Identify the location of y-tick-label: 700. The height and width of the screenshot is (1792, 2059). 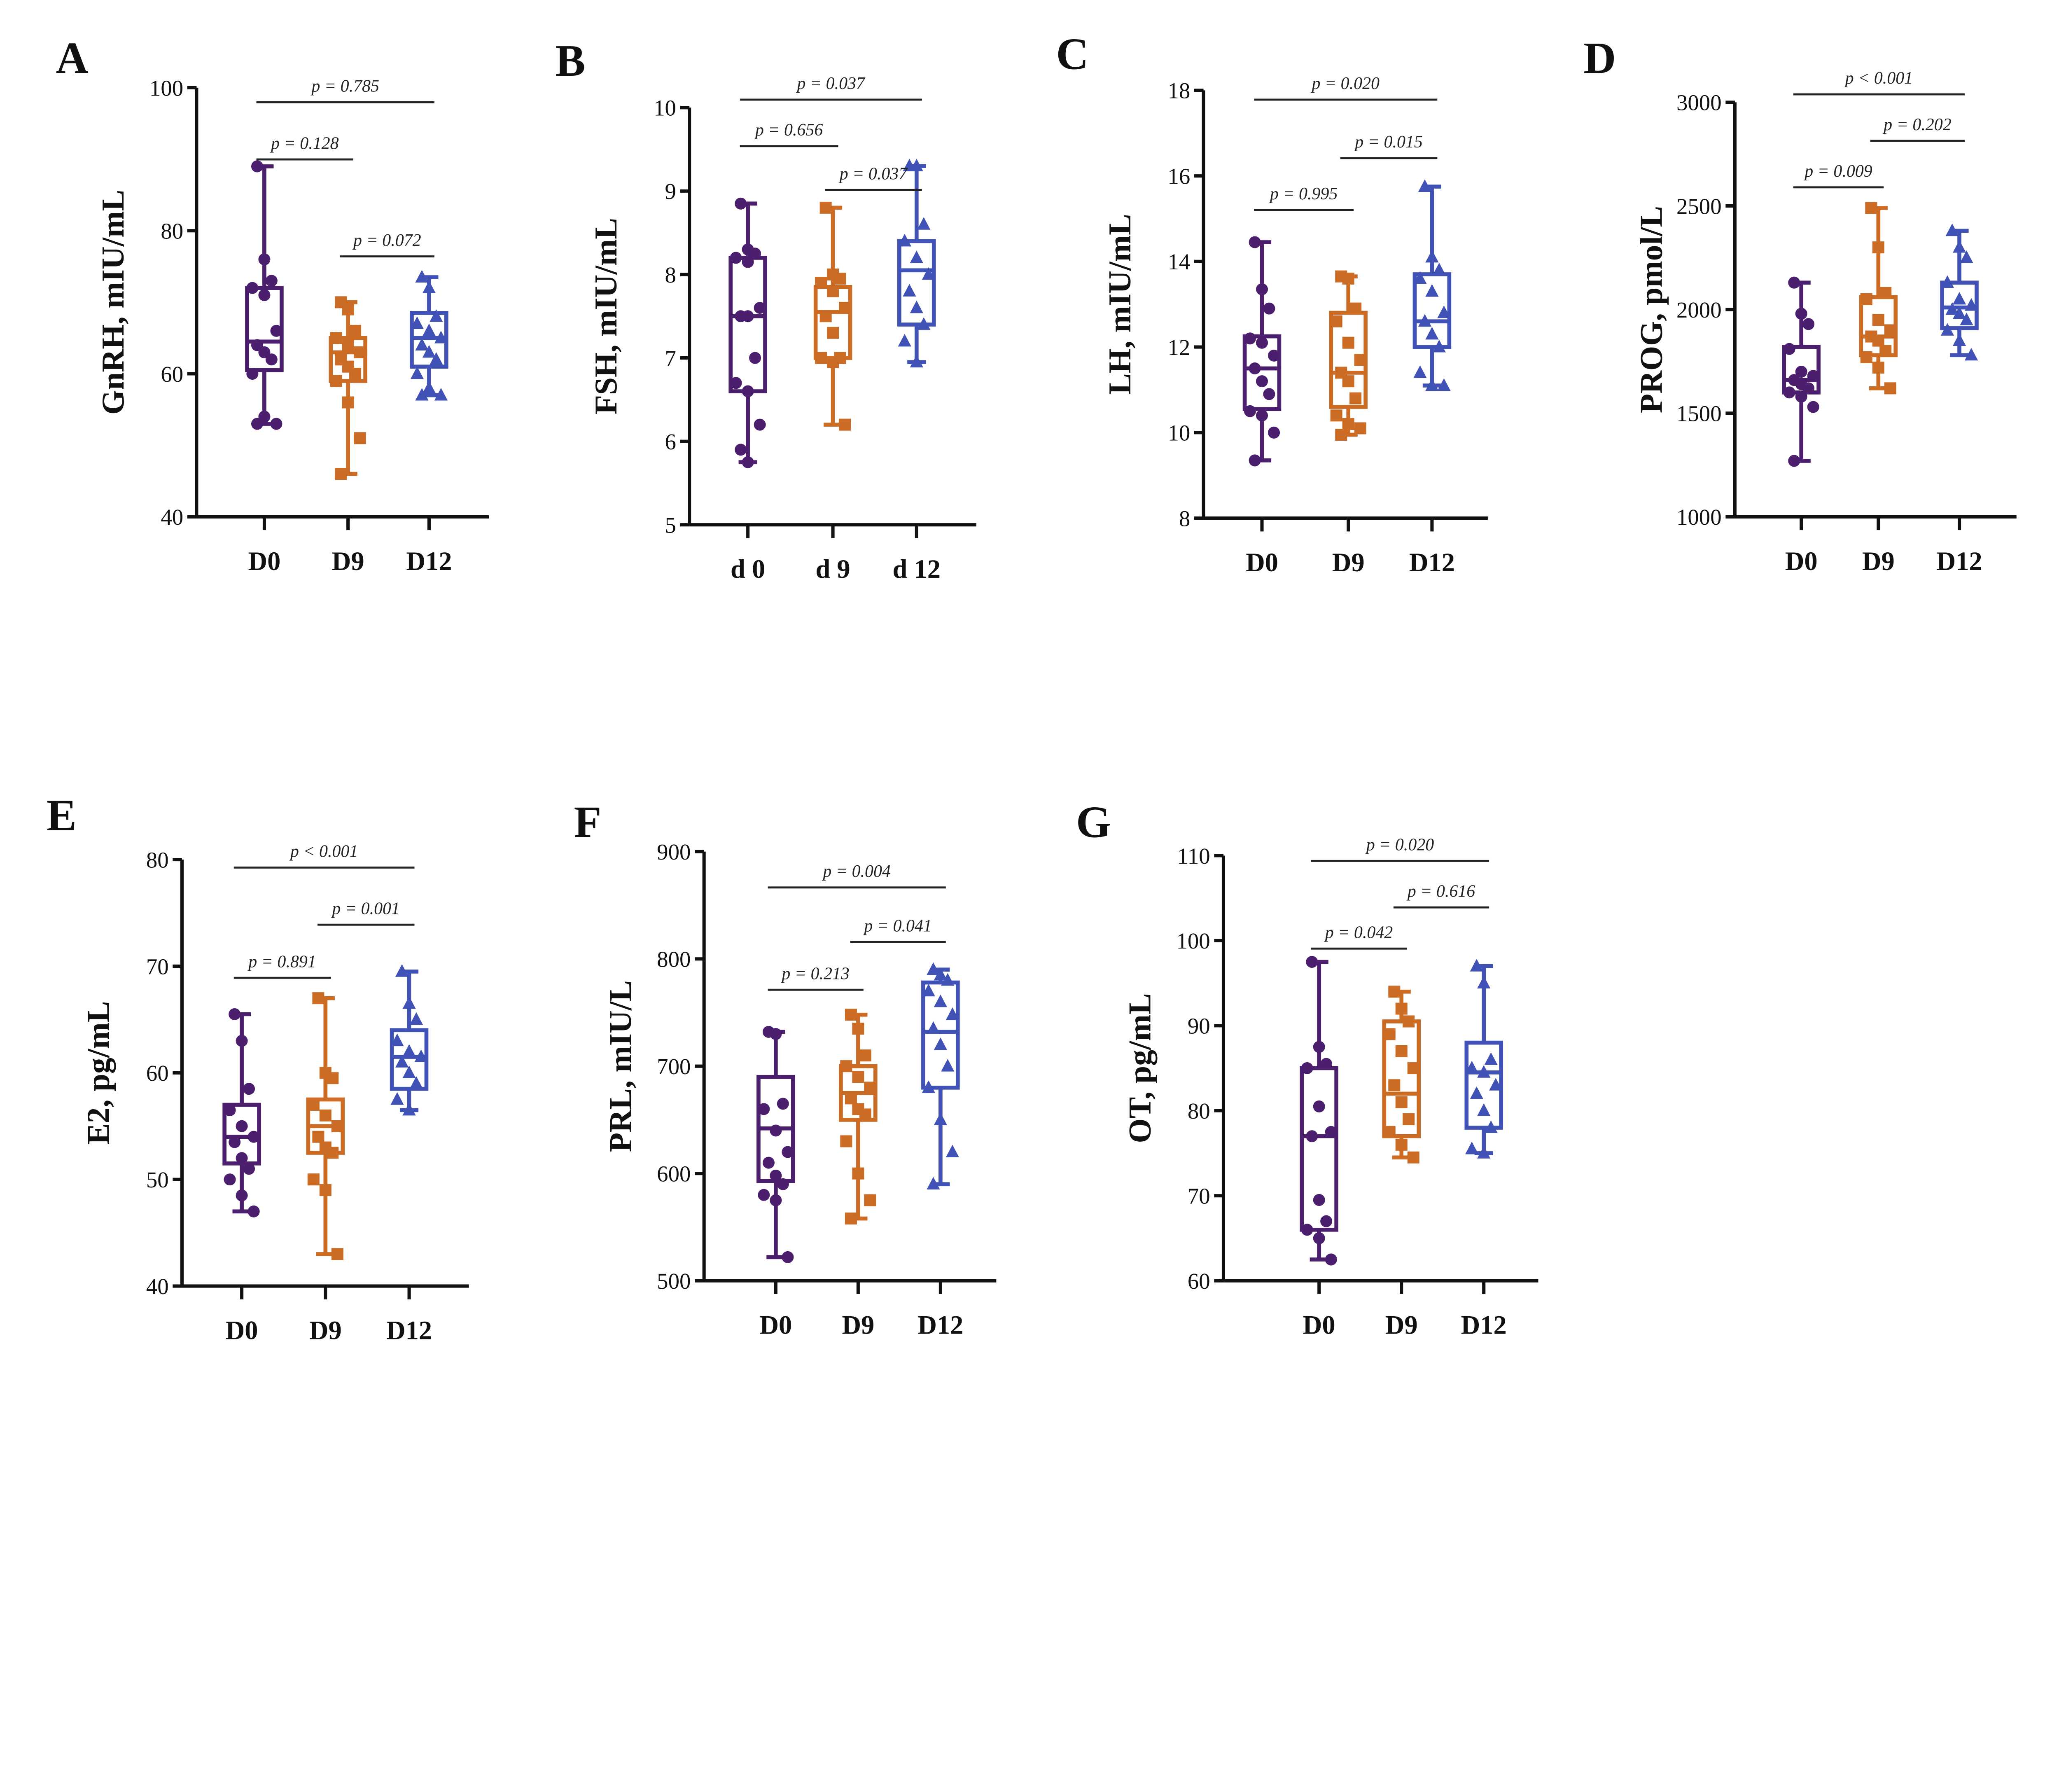
(674, 1066).